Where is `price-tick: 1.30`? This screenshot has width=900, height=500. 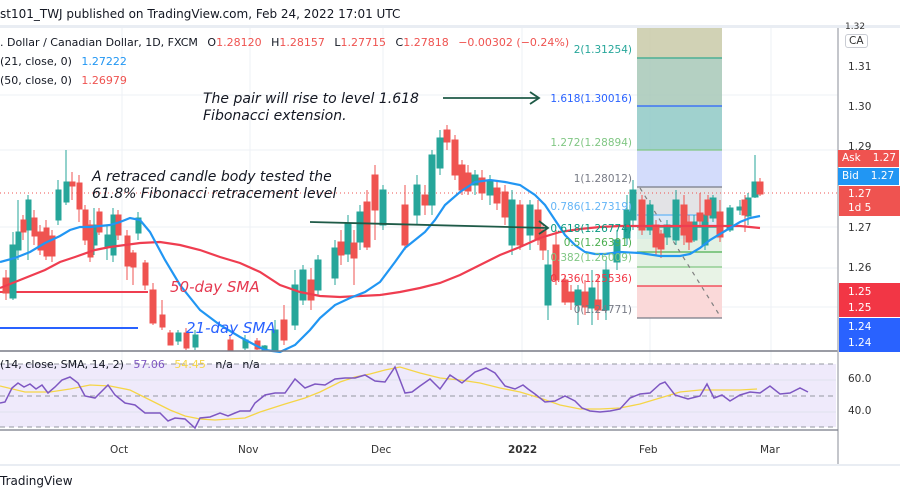
price-tick: 1.30 is located at coordinates (860, 107).